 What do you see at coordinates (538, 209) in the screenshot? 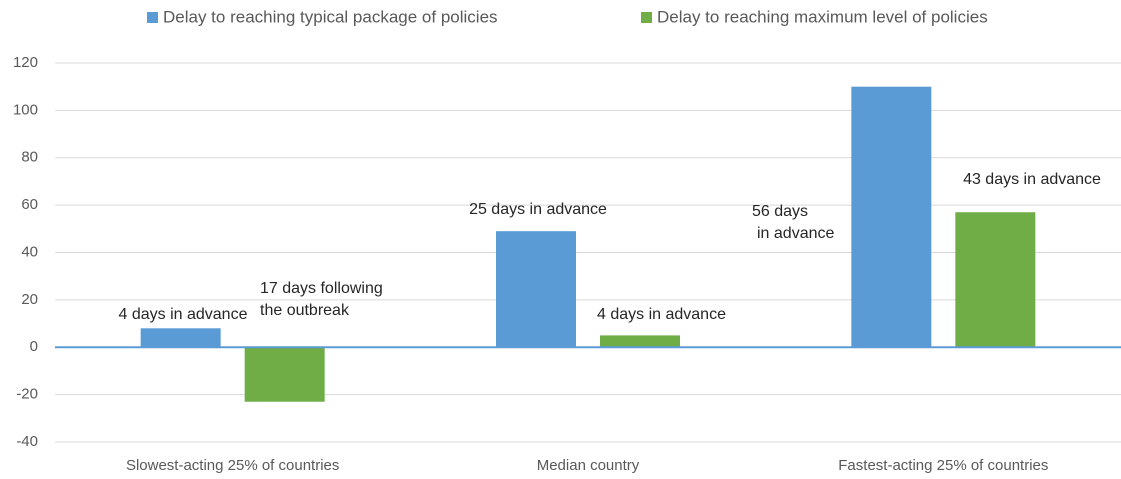
I see `annotation: 25 days in advance` at bounding box center [538, 209].